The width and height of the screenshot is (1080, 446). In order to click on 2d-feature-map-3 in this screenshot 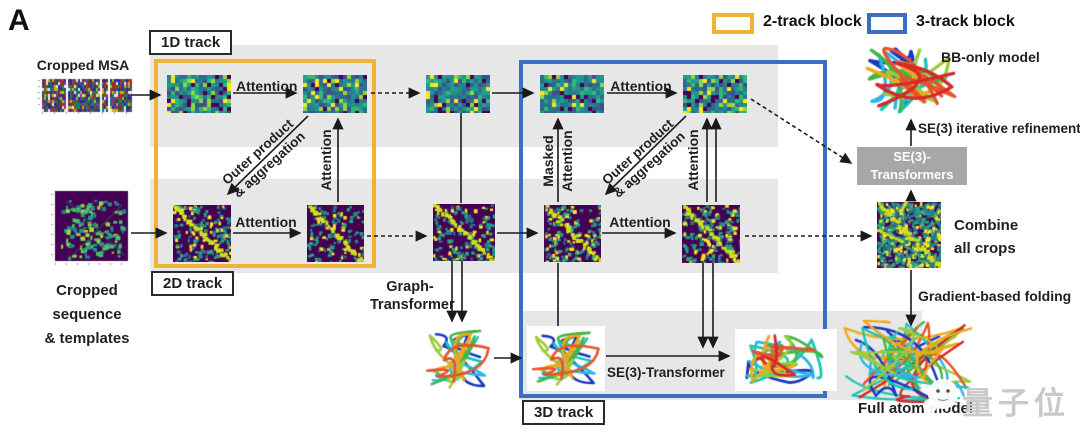, I will do `click(464, 232)`.